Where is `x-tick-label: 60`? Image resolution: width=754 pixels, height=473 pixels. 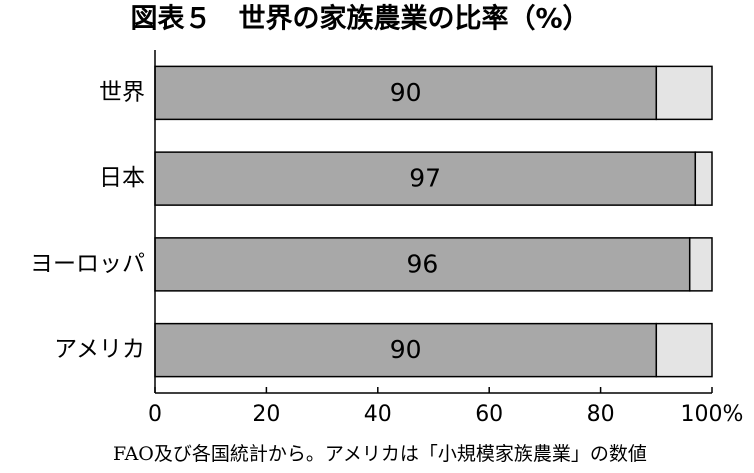
x-tick-label: 60 is located at coordinates (489, 414).